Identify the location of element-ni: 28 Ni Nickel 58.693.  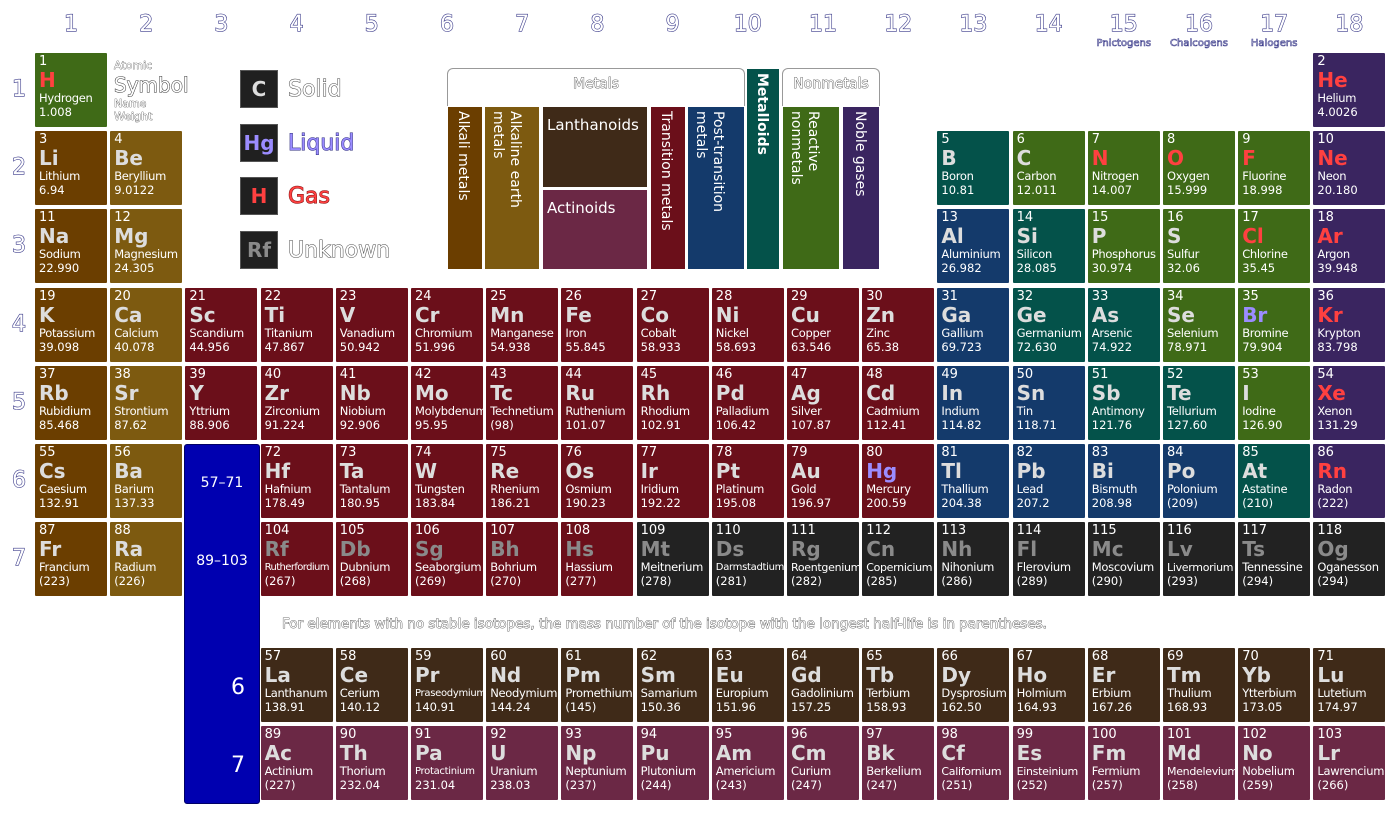
(747, 325).